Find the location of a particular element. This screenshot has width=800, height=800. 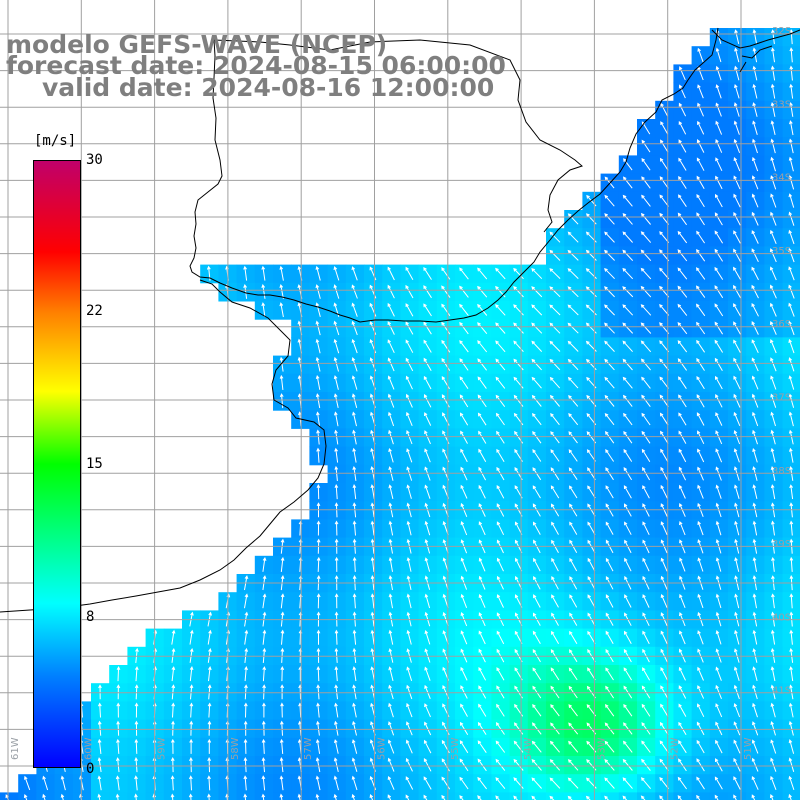

title-valid-date: valid date: 2024-08-16 12:00:00 is located at coordinates (268, 87).